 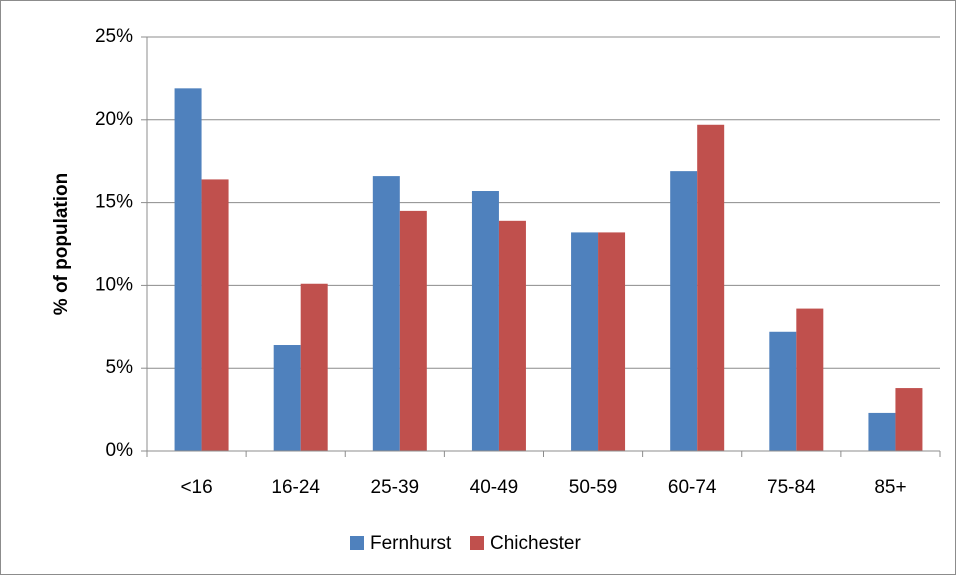 What do you see at coordinates (593, 487) in the screenshot?
I see `x-tick-label: 50-59` at bounding box center [593, 487].